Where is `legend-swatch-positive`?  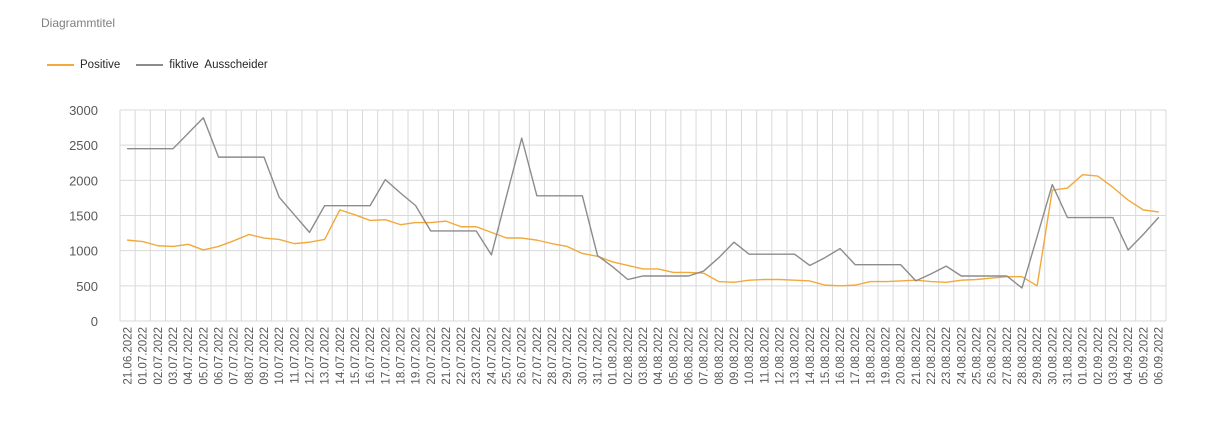
legend-swatch-positive is located at coordinates (60, 65).